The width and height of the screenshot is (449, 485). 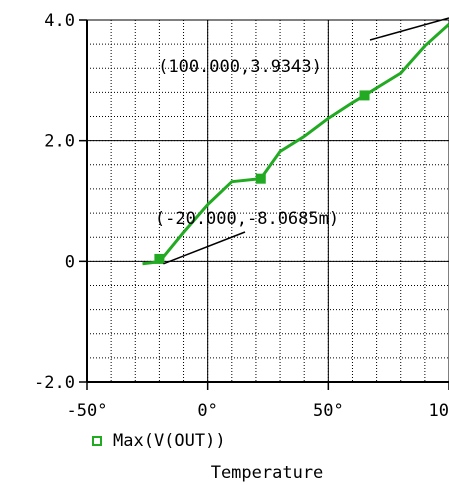 What do you see at coordinates (70, 262) in the screenshot?
I see `y-tick-label: 0` at bounding box center [70, 262].